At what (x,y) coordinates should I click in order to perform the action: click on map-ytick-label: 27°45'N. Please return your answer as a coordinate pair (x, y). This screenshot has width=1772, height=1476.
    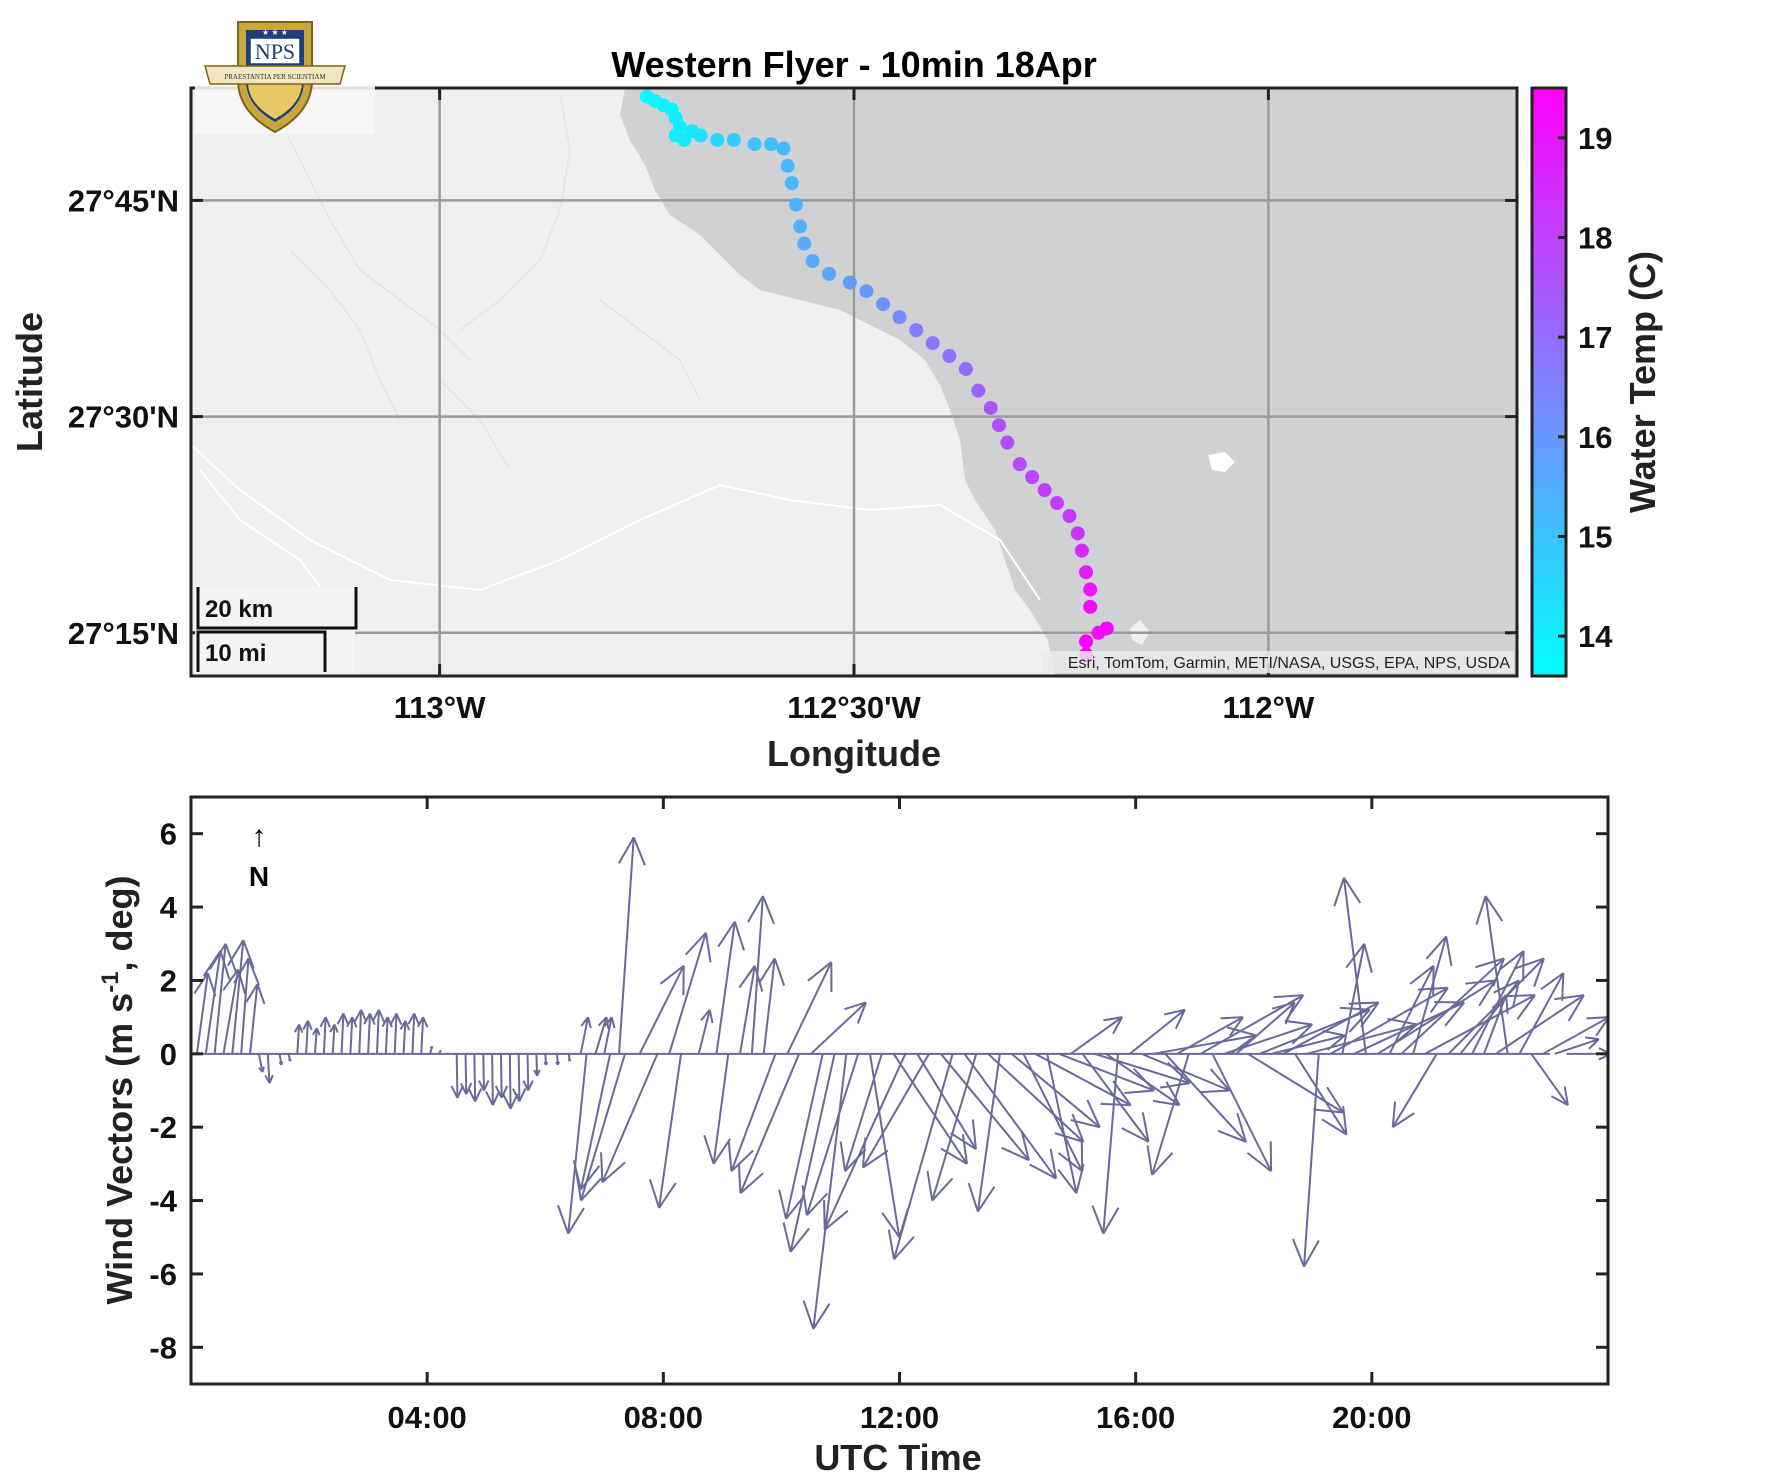
    Looking at the image, I should click on (123, 200).